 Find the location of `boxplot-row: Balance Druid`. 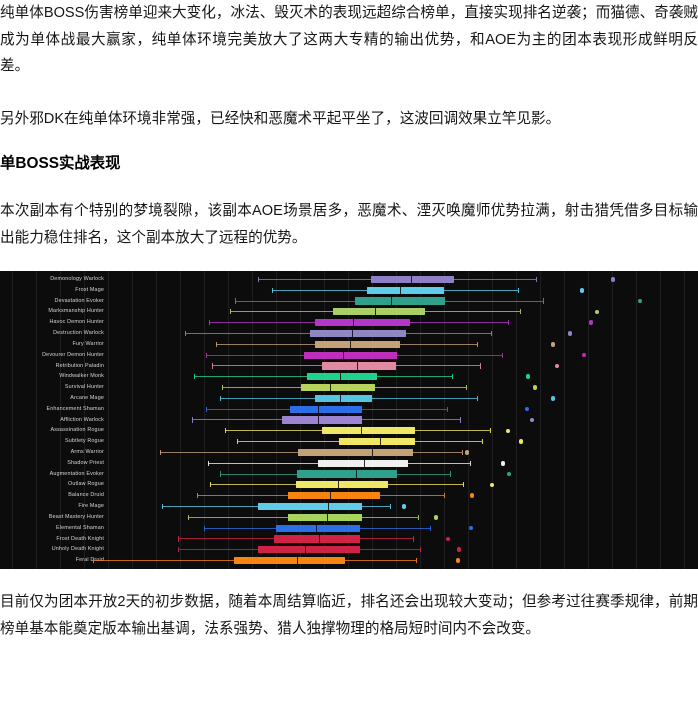

boxplot-row: Balance Druid is located at coordinates (349, 495).